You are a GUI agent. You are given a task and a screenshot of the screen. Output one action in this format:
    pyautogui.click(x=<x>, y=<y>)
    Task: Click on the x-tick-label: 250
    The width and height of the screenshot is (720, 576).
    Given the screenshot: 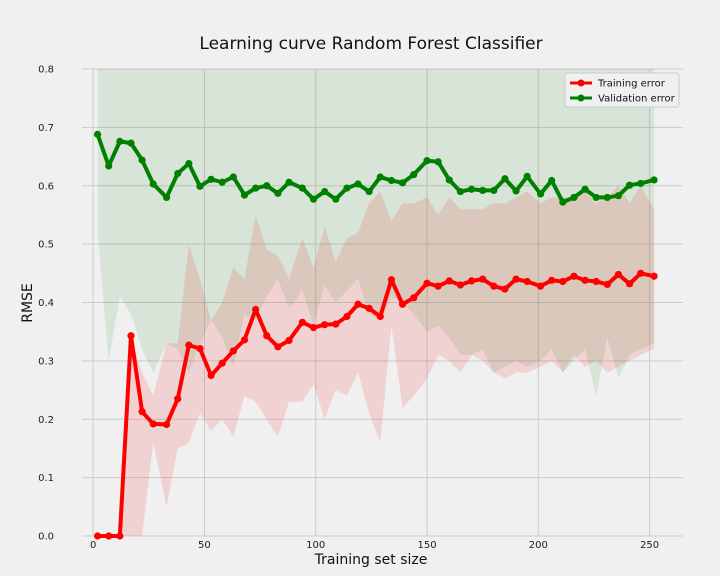 What is the action you would take?
    pyautogui.click(x=649, y=545)
    